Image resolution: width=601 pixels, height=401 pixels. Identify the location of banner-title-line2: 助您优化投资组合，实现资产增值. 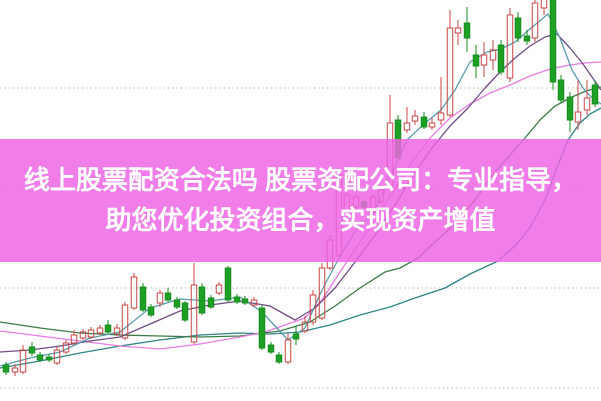
(300, 220).